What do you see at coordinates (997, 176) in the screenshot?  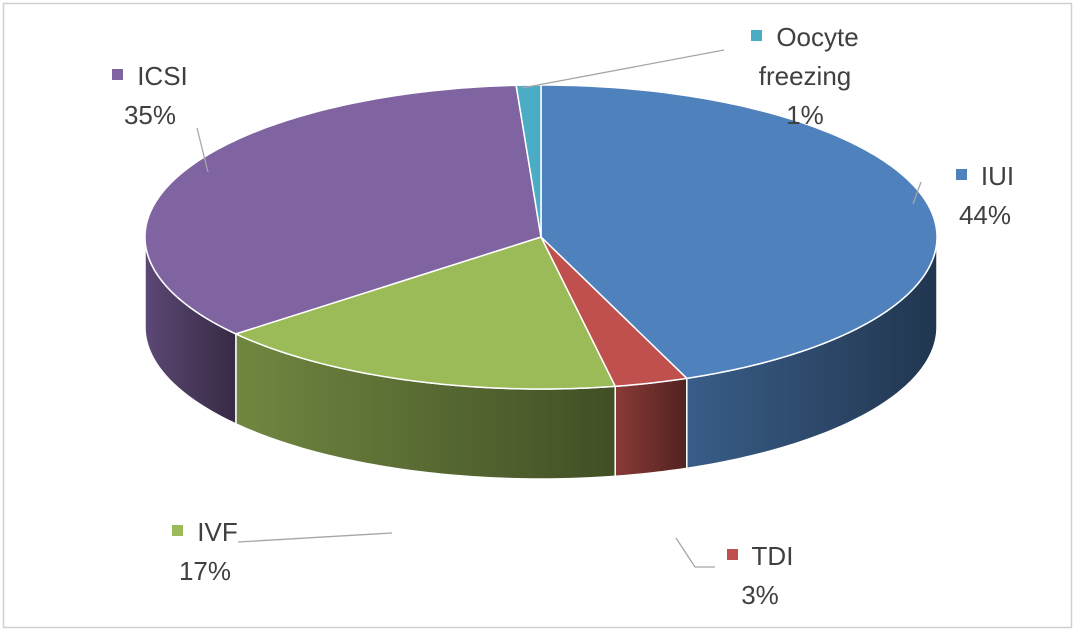 I see `category-label: IUI` at bounding box center [997, 176].